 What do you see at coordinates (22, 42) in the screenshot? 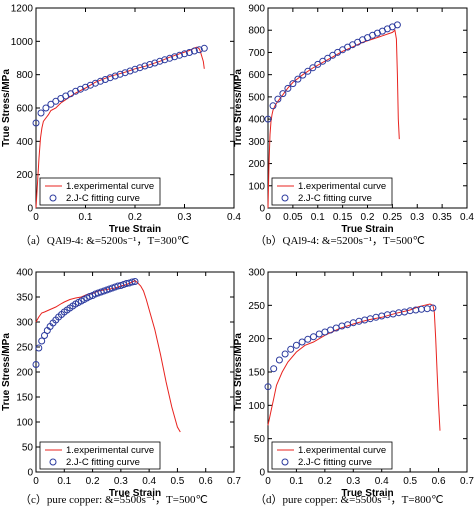
I see `y-tick-label: 1000` at bounding box center [22, 42].